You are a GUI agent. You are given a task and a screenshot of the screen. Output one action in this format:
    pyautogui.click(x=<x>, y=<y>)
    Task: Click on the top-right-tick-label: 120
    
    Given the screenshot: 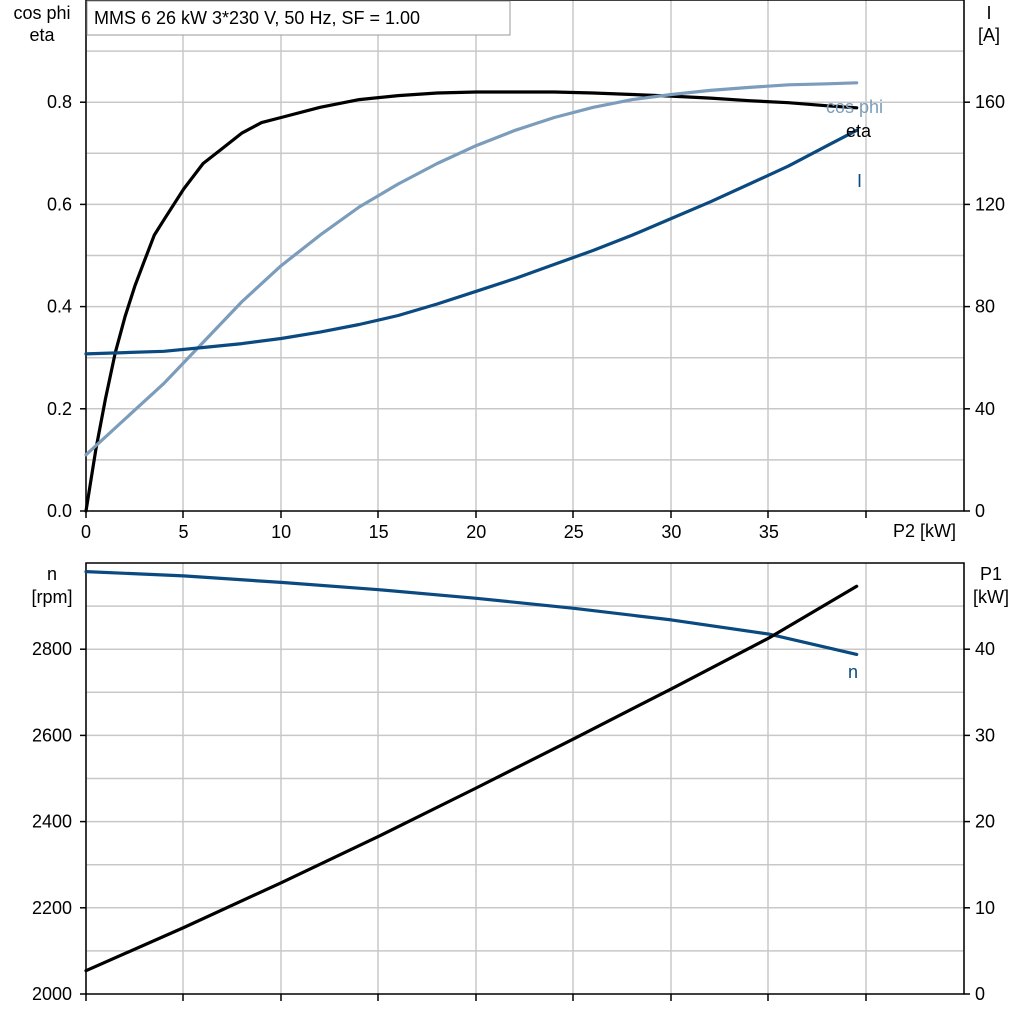 What is the action you would take?
    pyautogui.click(x=990, y=204)
    